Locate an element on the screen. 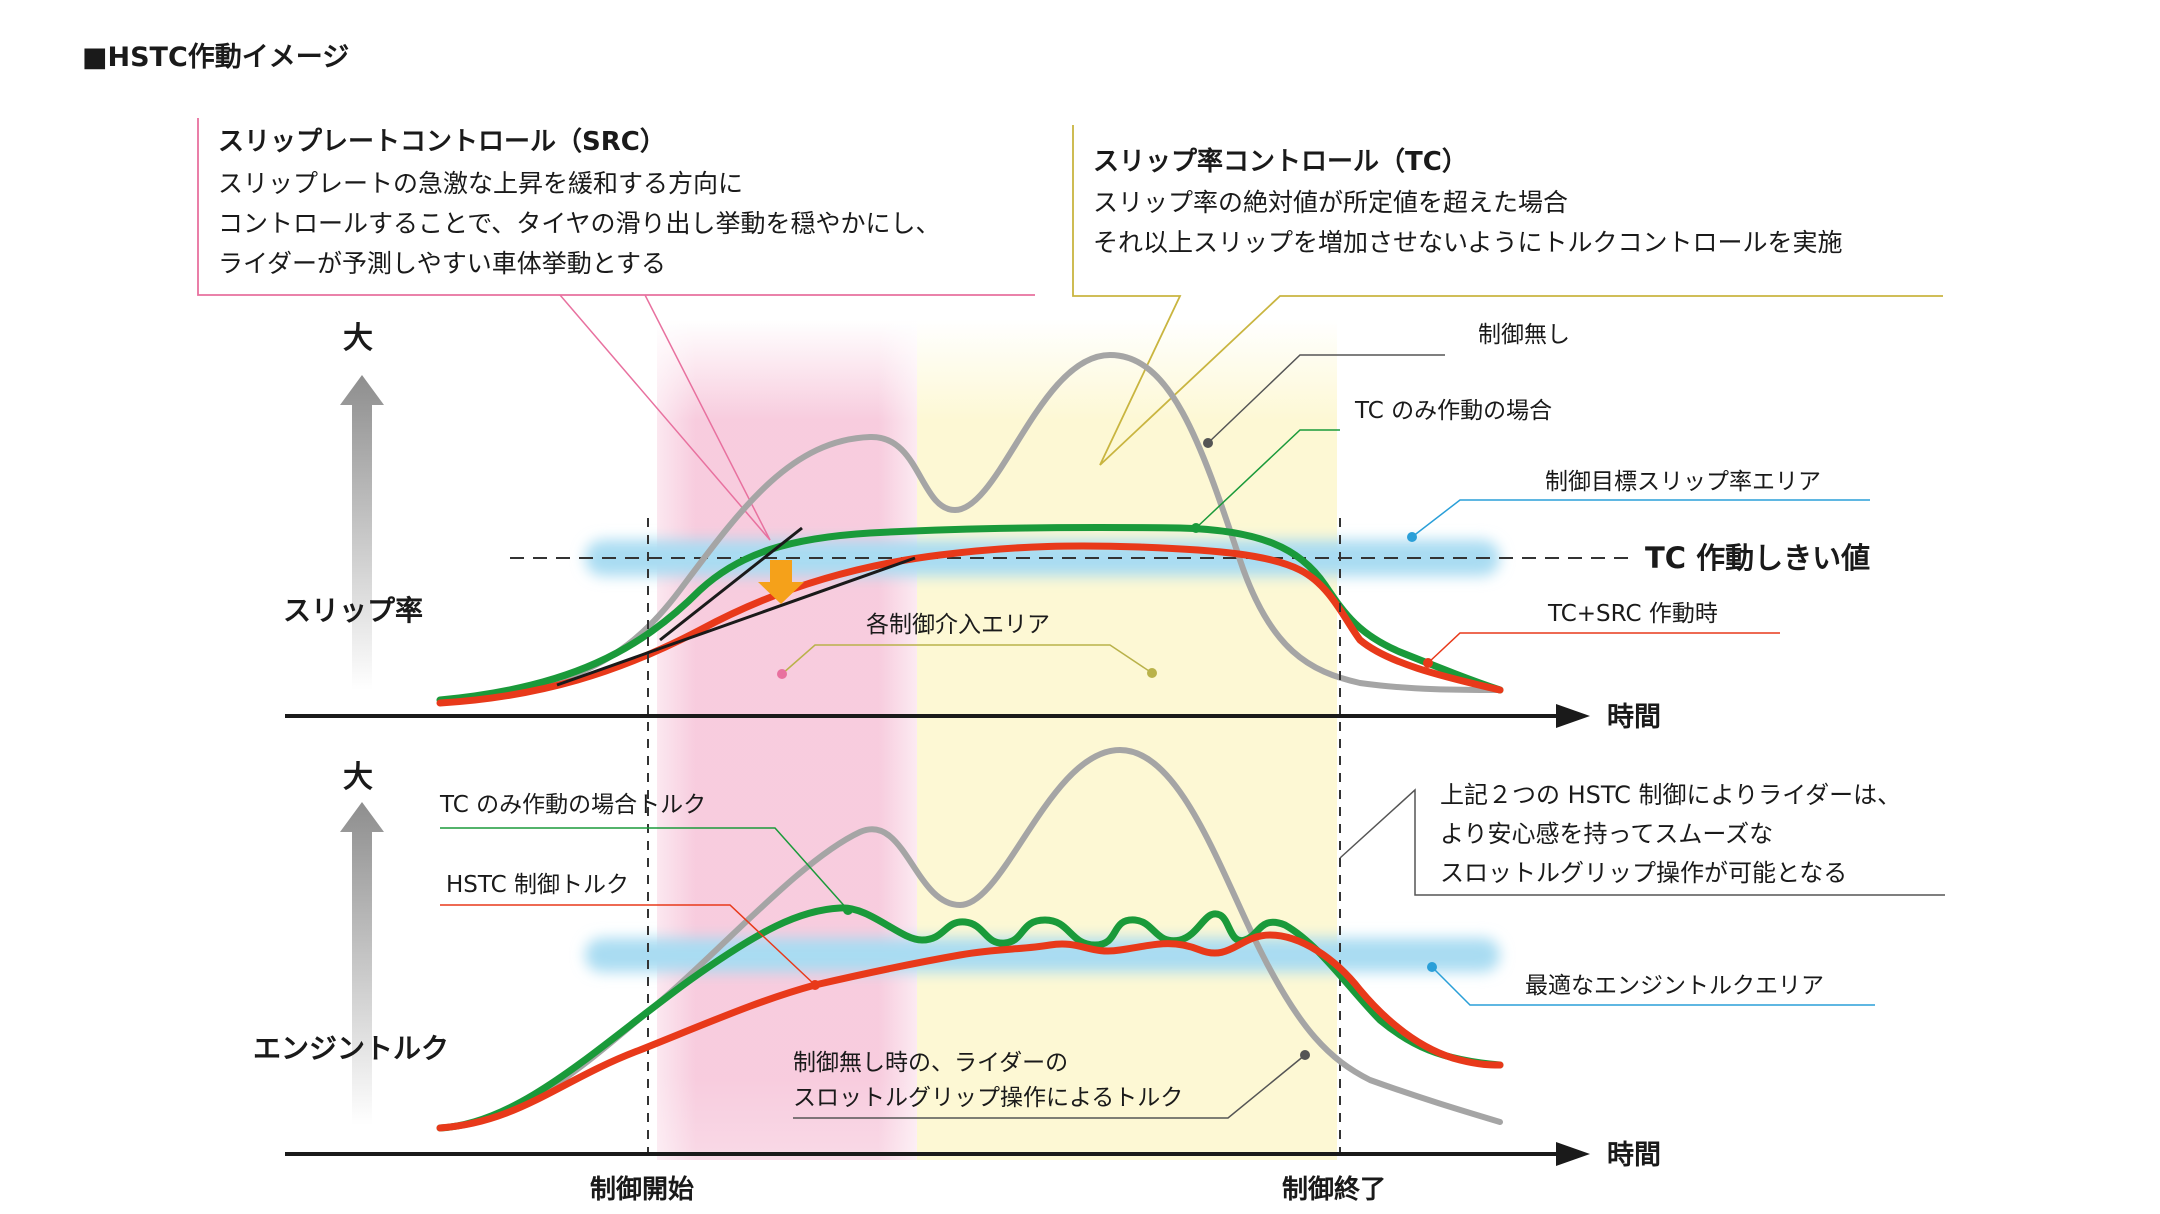 The width and height of the screenshot is (2160, 1214). tc-callout-frame is located at coordinates (1507, 295).